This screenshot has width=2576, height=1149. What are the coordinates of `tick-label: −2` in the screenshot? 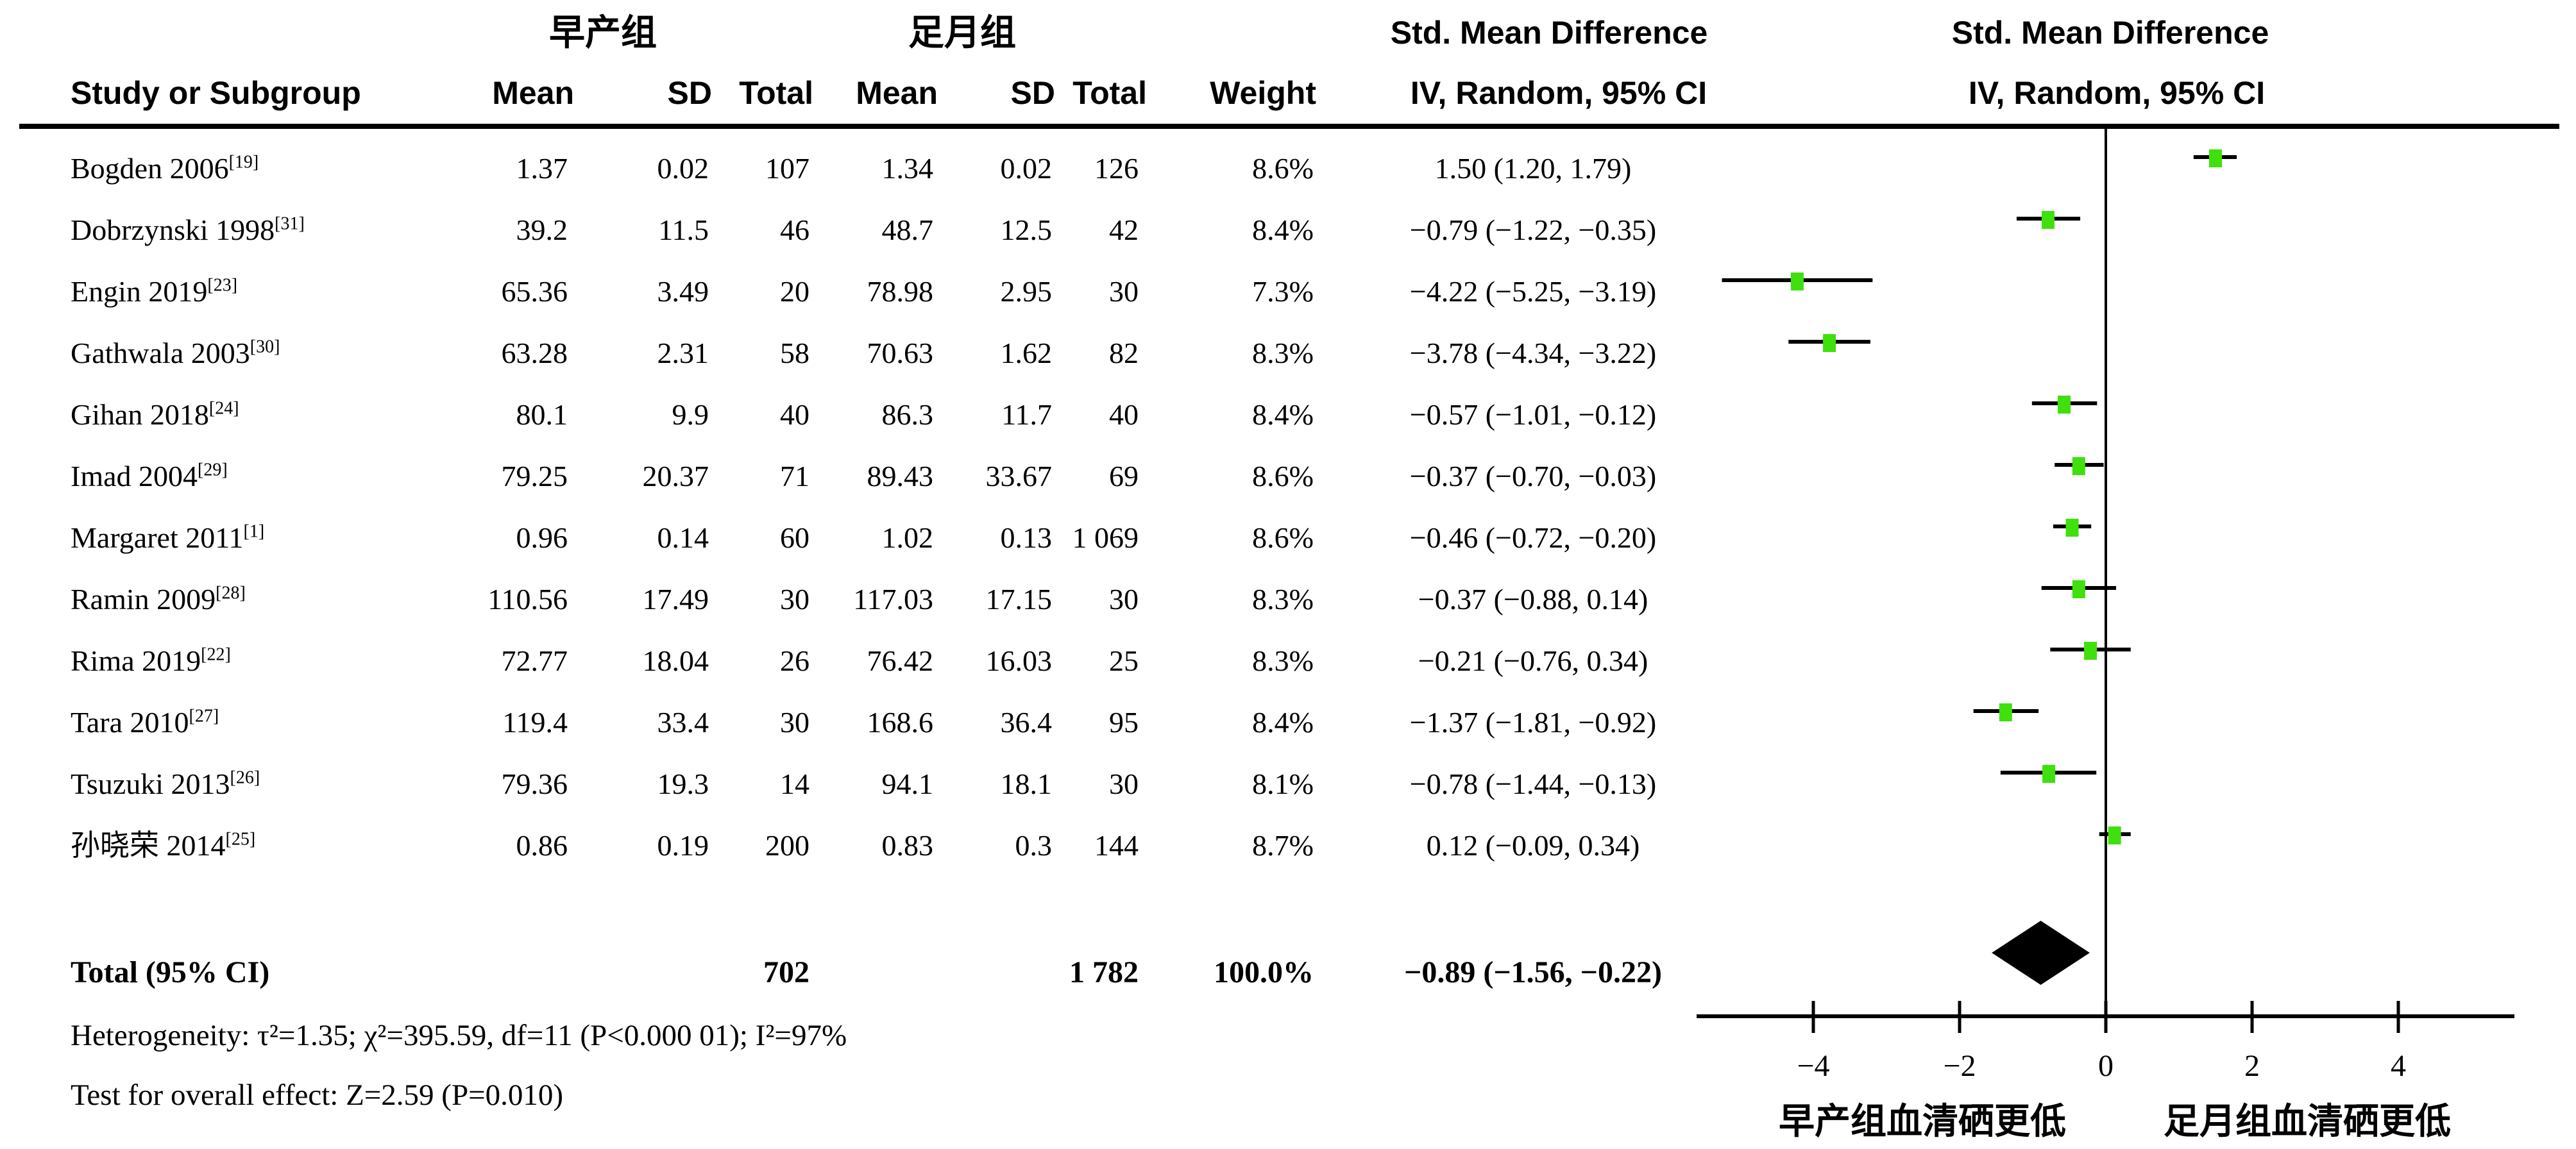 It's located at (1959, 1066).